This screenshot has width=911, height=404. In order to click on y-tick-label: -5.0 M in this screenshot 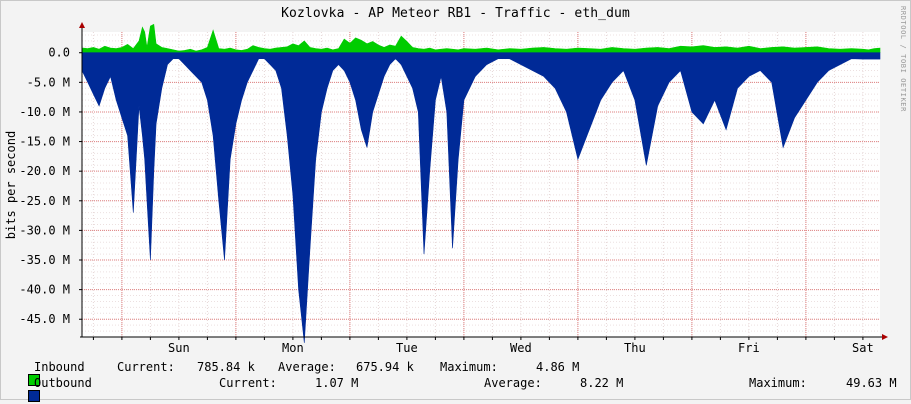, I will do `click(48, 82)`.